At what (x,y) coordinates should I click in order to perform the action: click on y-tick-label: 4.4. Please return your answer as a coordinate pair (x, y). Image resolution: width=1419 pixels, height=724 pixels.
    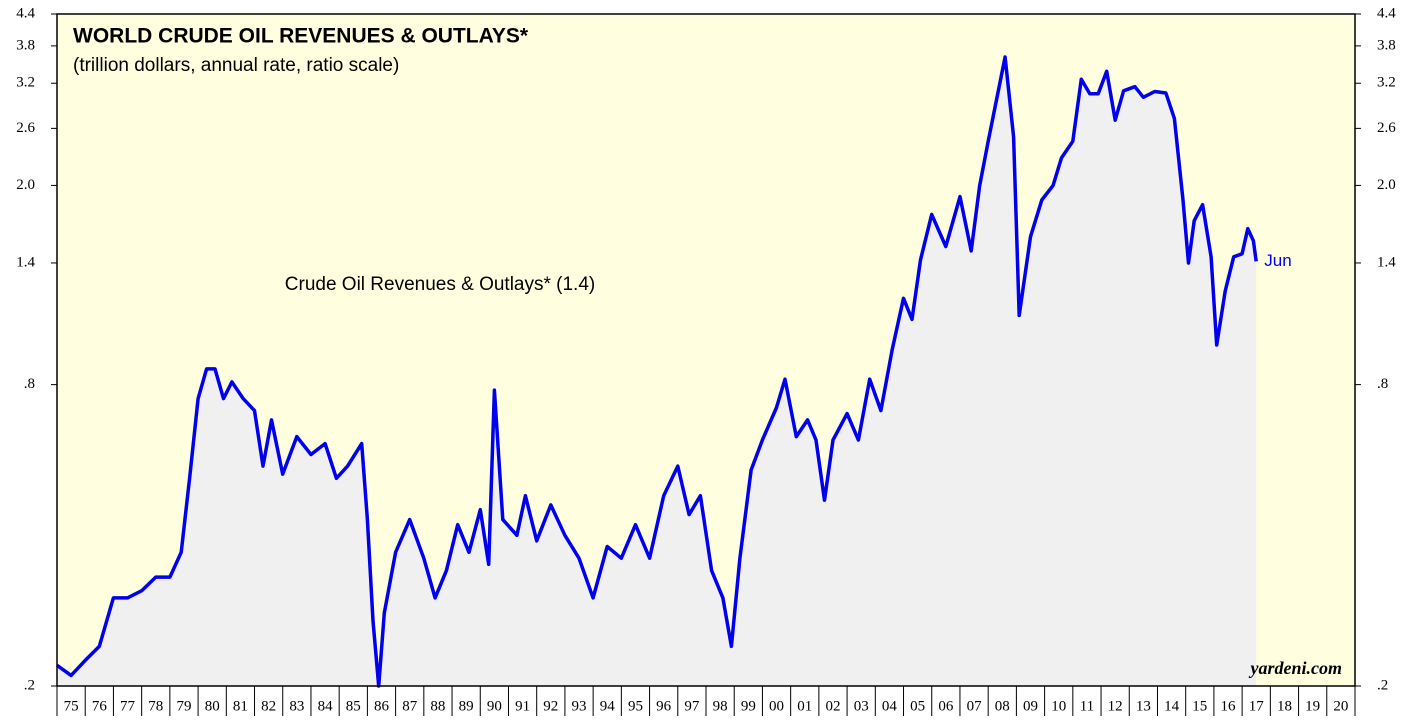
    Looking at the image, I should click on (25, 13).